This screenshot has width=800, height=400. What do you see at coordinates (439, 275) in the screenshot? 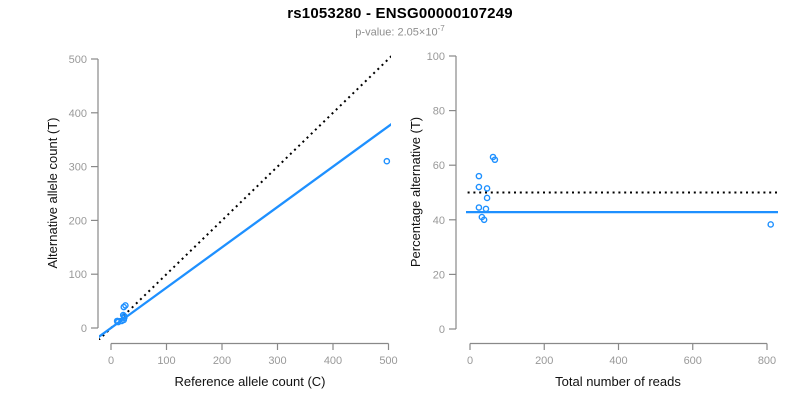
I see `y-tick-label: 20` at bounding box center [439, 275].